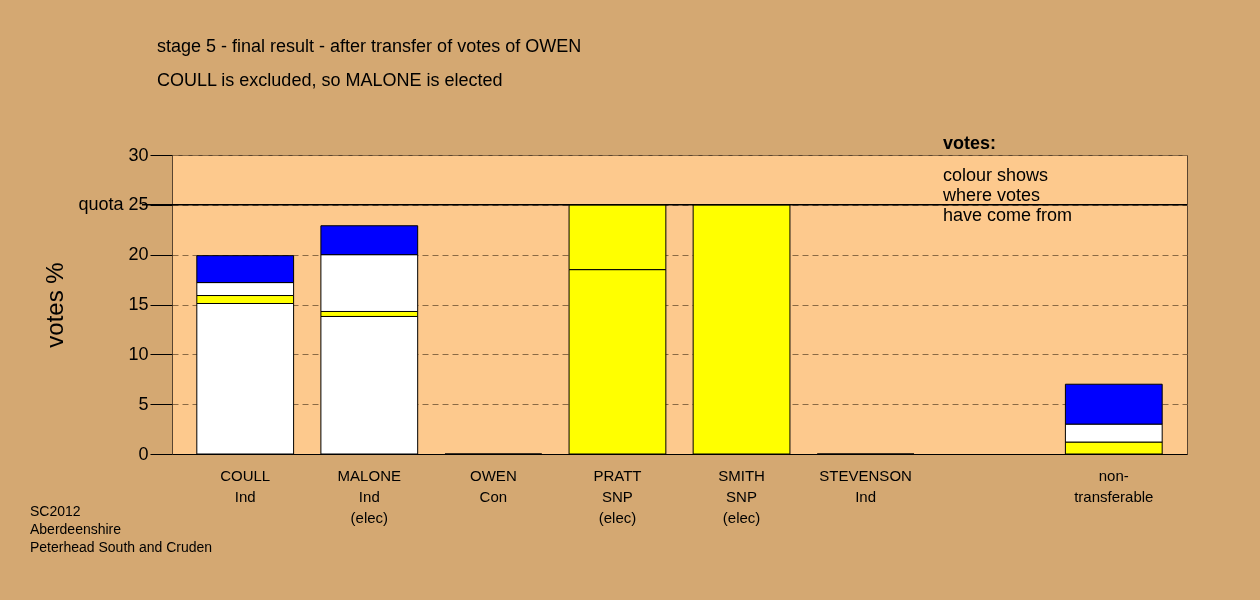  I want to click on annotation: colour shows where votes have come from, so click(1007, 195).